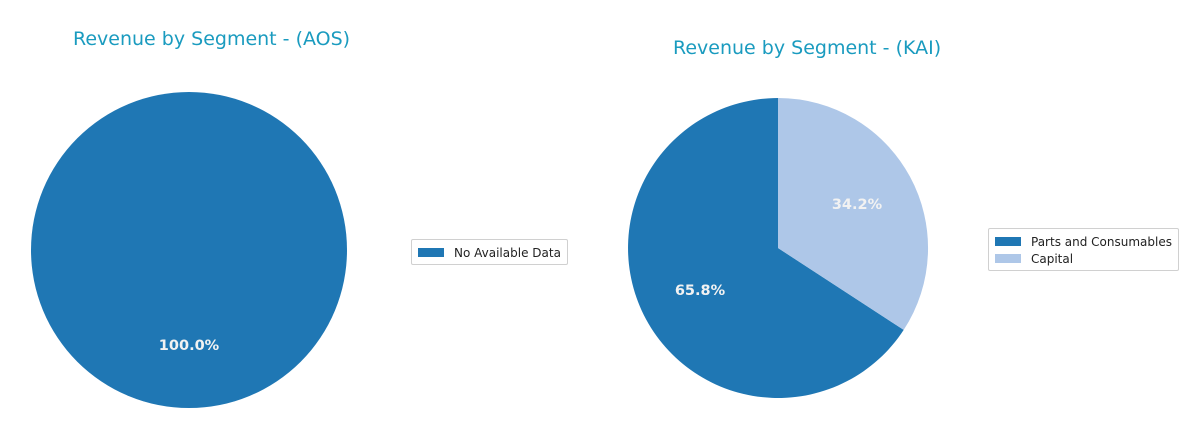 This screenshot has height=440, width=1200. Describe the element at coordinates (700, 291) in the screenshot. I see `slice-label-kai-0: 65.8%` at that location.